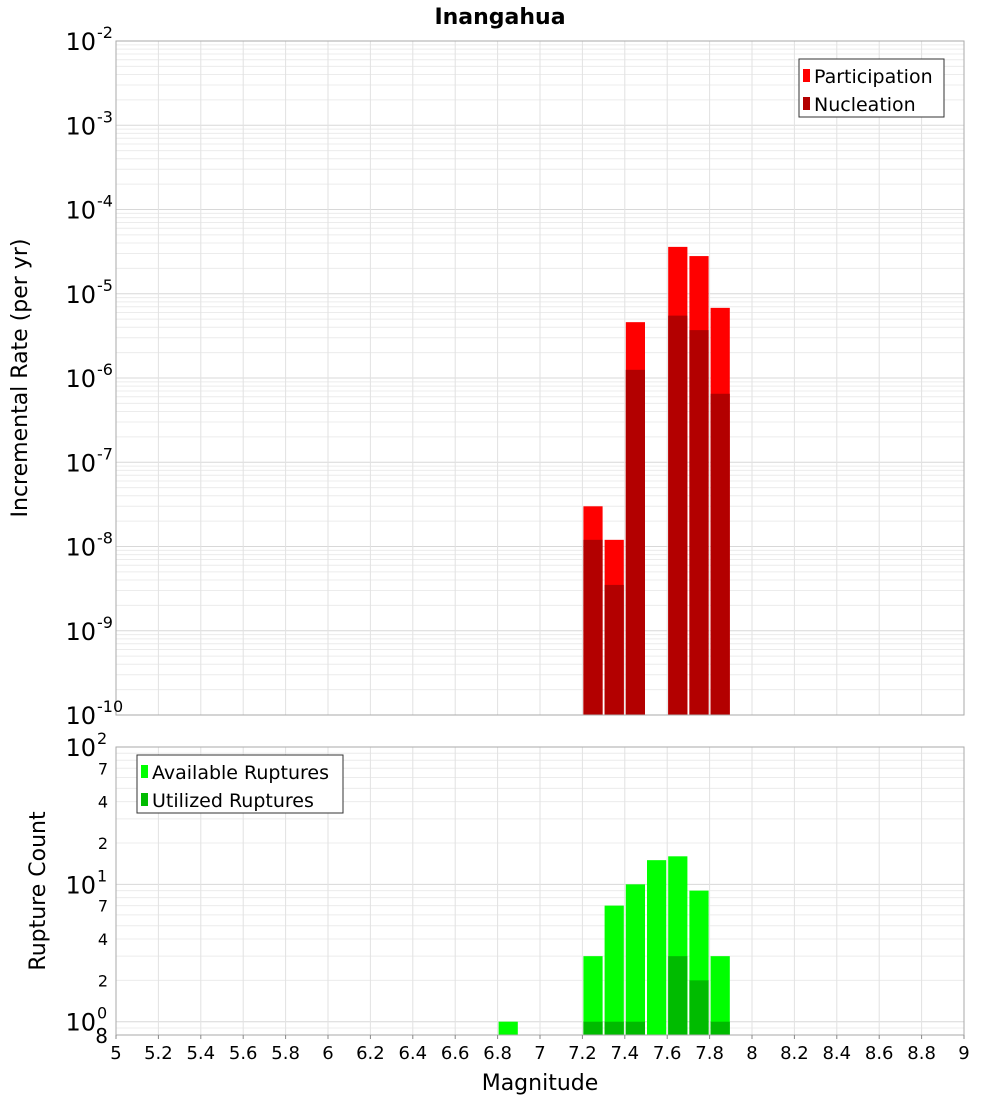  I want to click on xtick-label: 5.2, so click(158, 1053).